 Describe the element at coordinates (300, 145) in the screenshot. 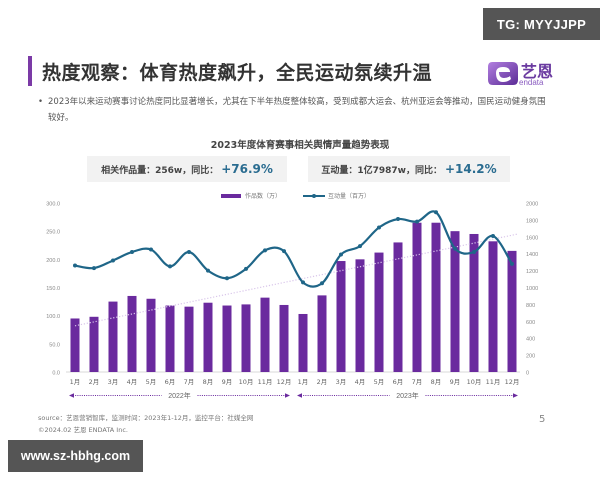

I see `chart-title: 2023年度体育赛事相关舆情声量趋势表现` at that location.